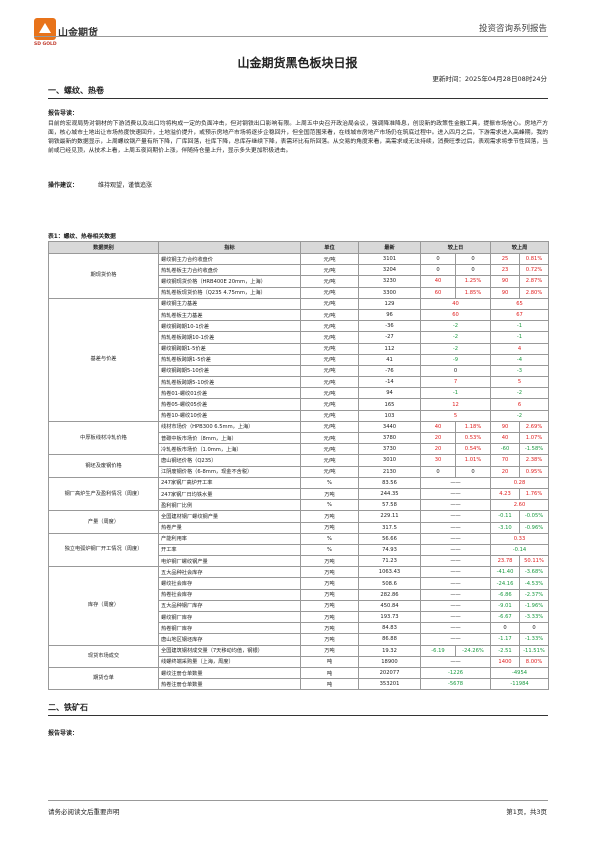  What do you see at coordinates (229, 427) in the screenshot?
I see `indicator-cell: 线材市场价（HPB300 6.5mm，上海）` at bounding box center [229, 427].